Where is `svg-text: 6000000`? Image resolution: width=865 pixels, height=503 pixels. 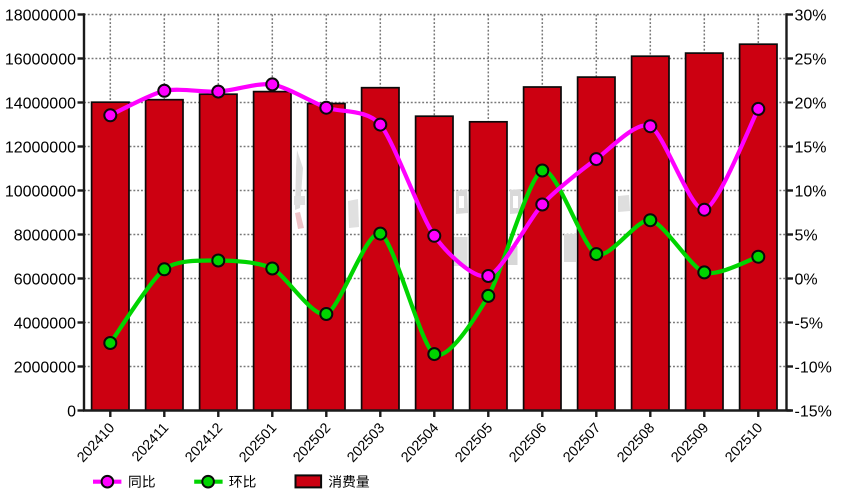 svg-text: 6000000 is located at coordinates (45, 279).